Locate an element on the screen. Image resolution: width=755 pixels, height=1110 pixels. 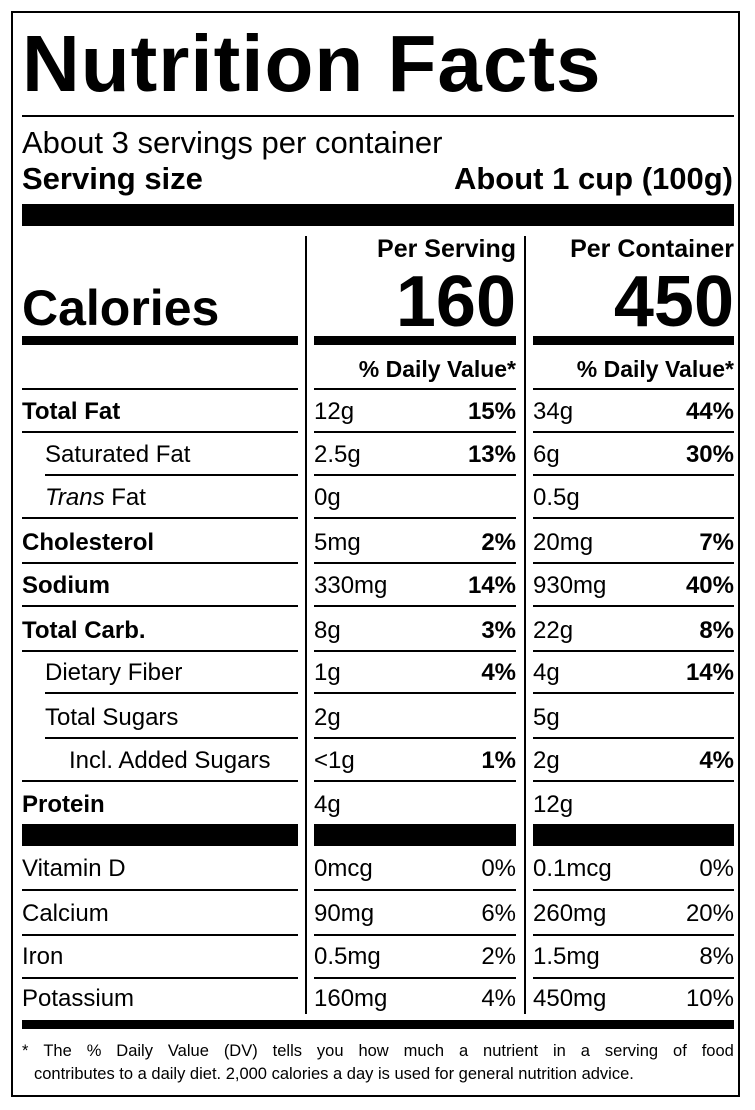
nutrient-label: Trans Fat is located at coordinates (95, 498).